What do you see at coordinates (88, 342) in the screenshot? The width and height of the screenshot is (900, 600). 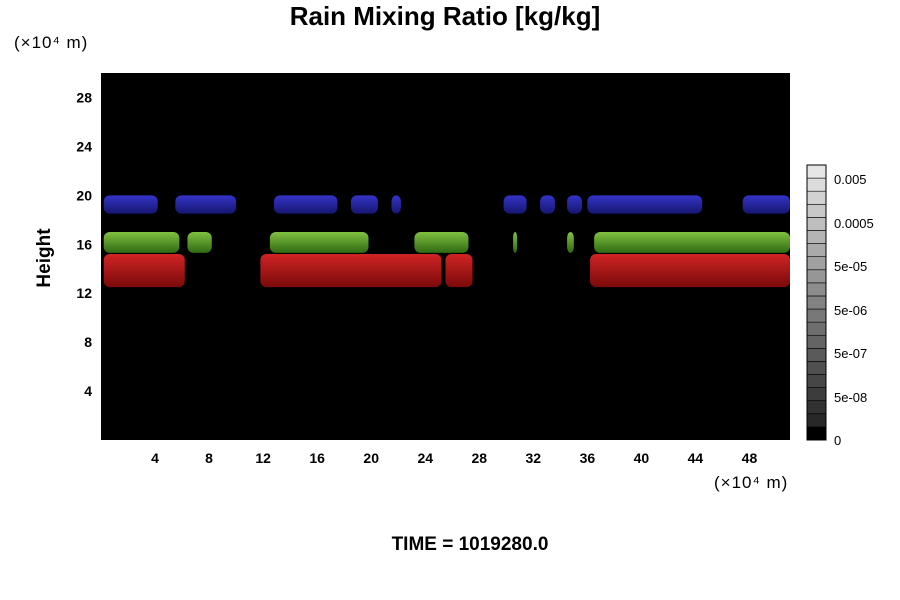 I see `y-tick-label: 8` at bounding box center [88, 342].